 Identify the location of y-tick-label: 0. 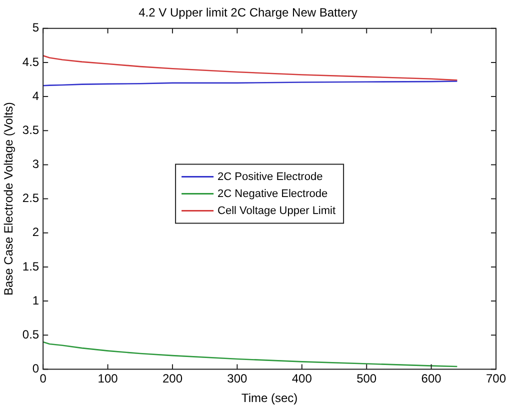
(36, 369).